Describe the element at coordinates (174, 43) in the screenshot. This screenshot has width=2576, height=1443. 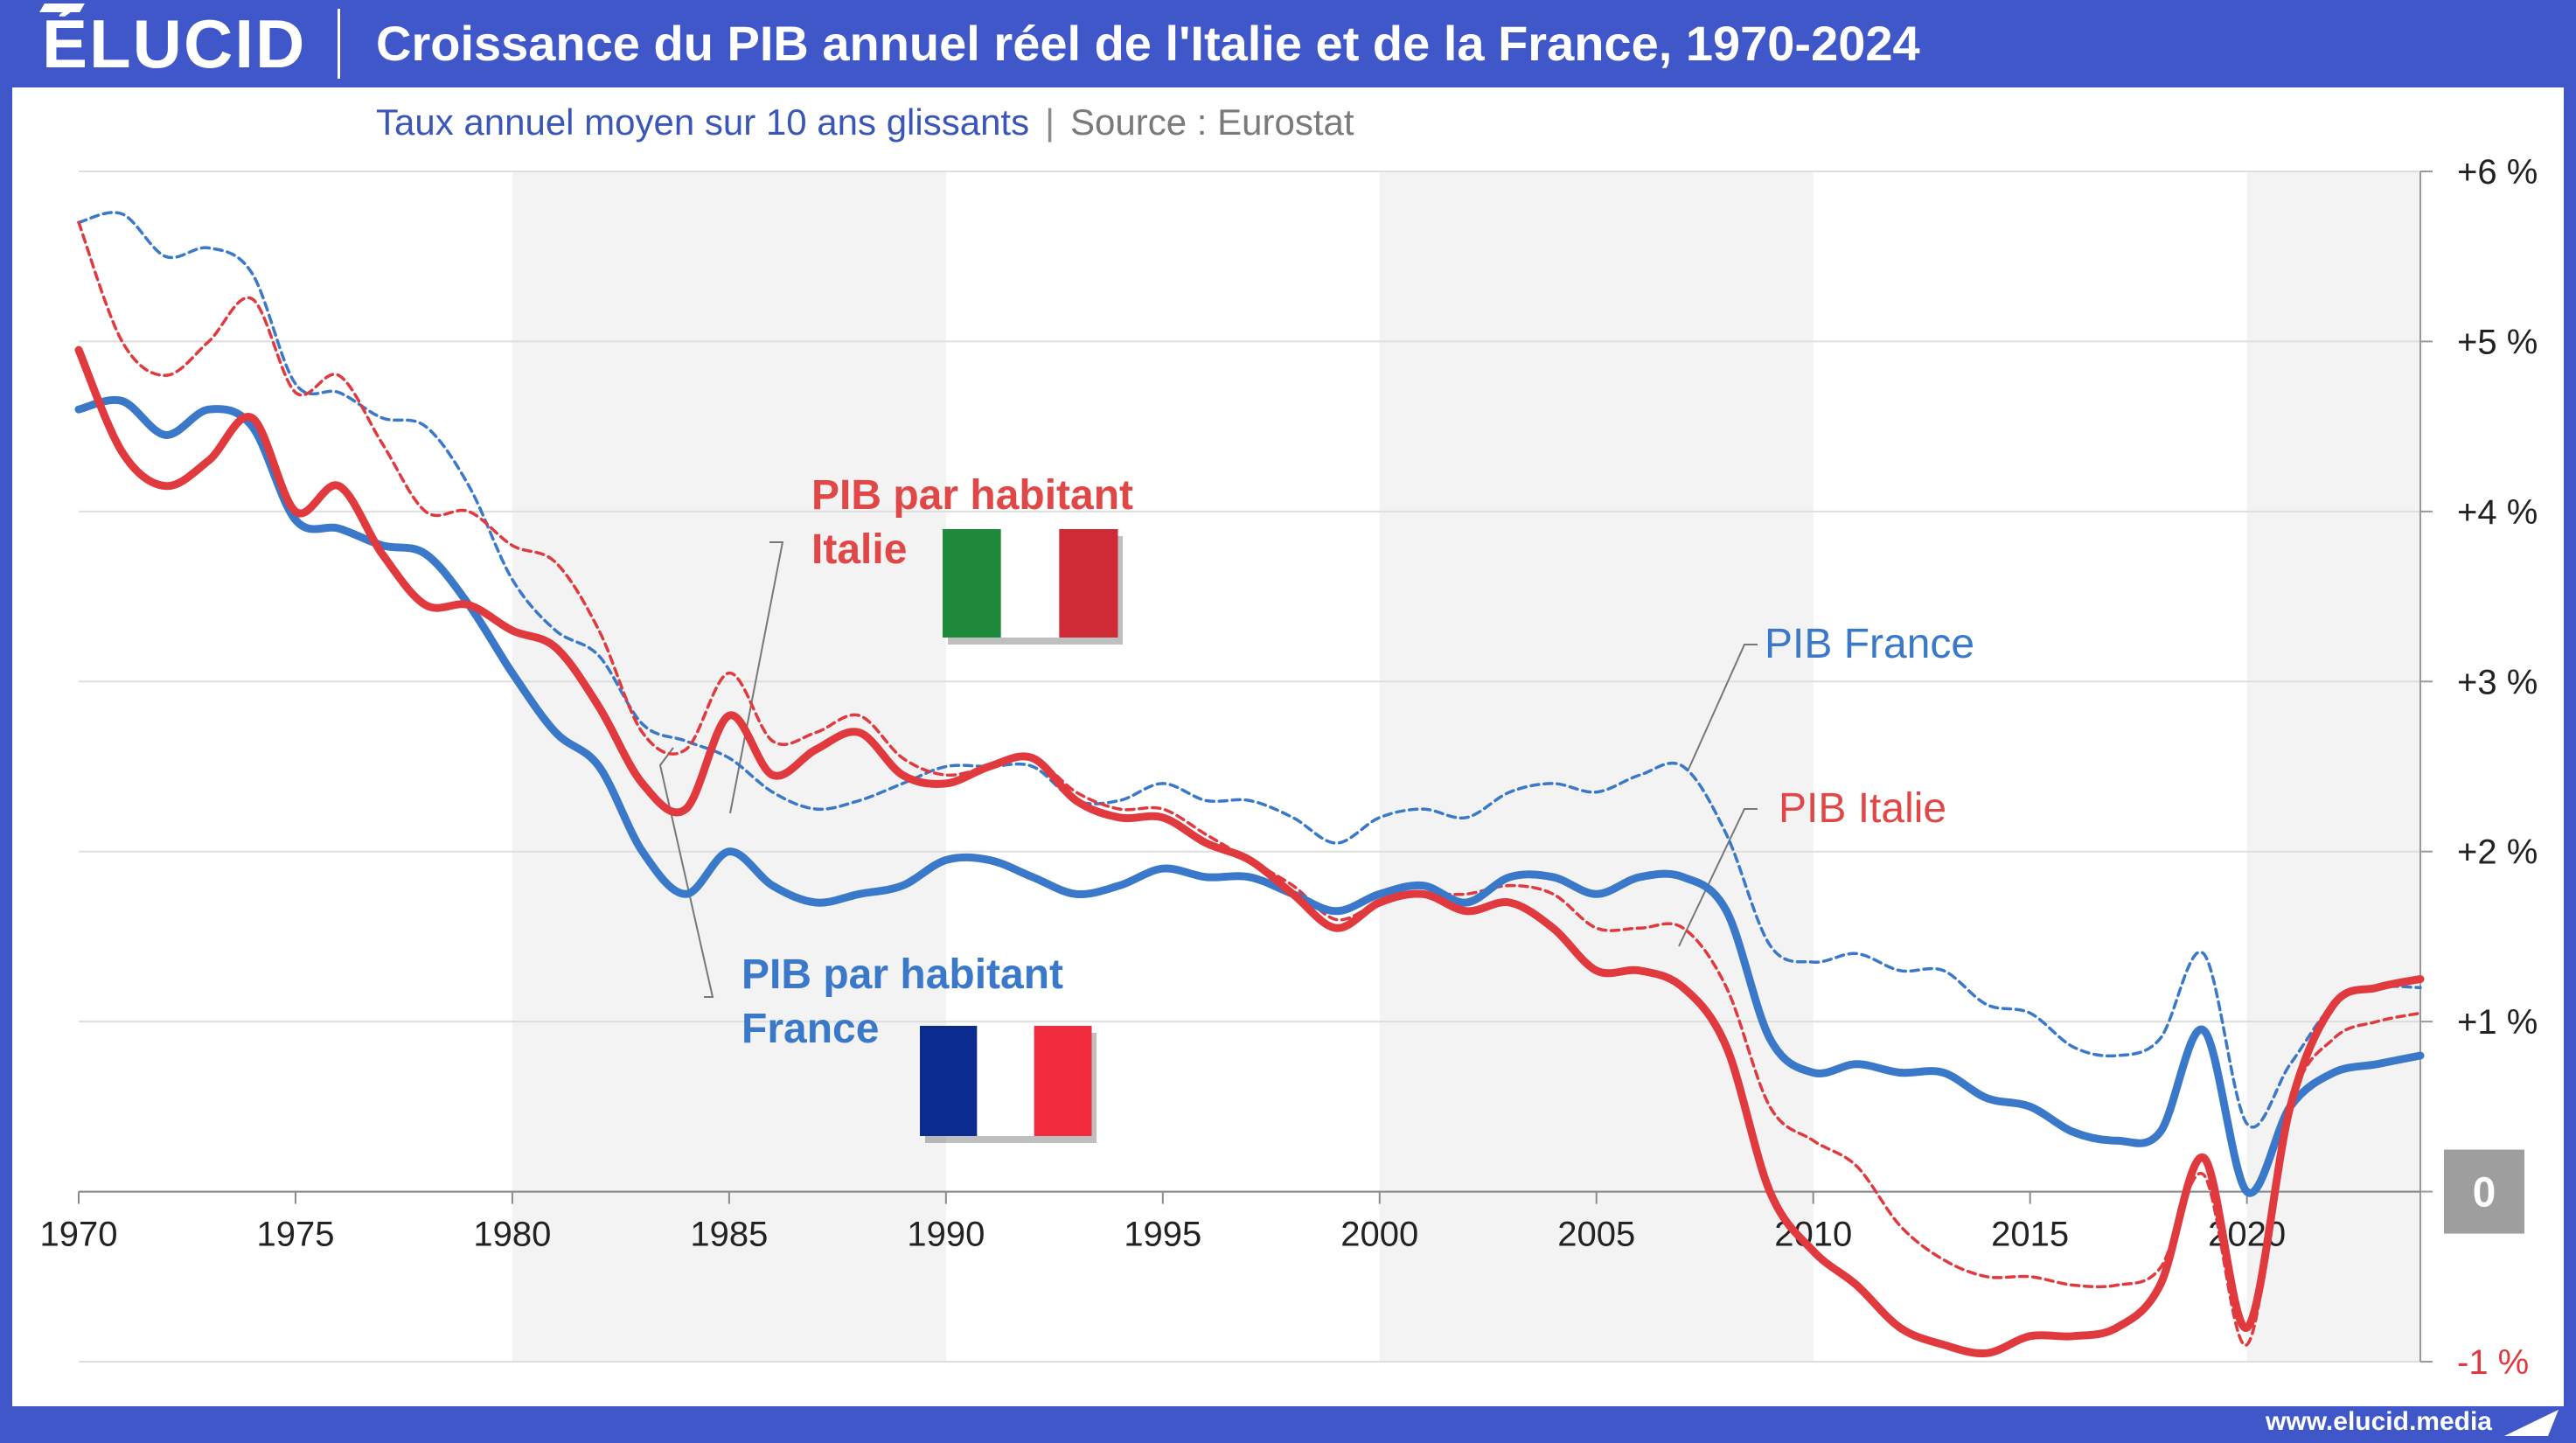
I see `brand-logo: ÉLUCID` at that location.